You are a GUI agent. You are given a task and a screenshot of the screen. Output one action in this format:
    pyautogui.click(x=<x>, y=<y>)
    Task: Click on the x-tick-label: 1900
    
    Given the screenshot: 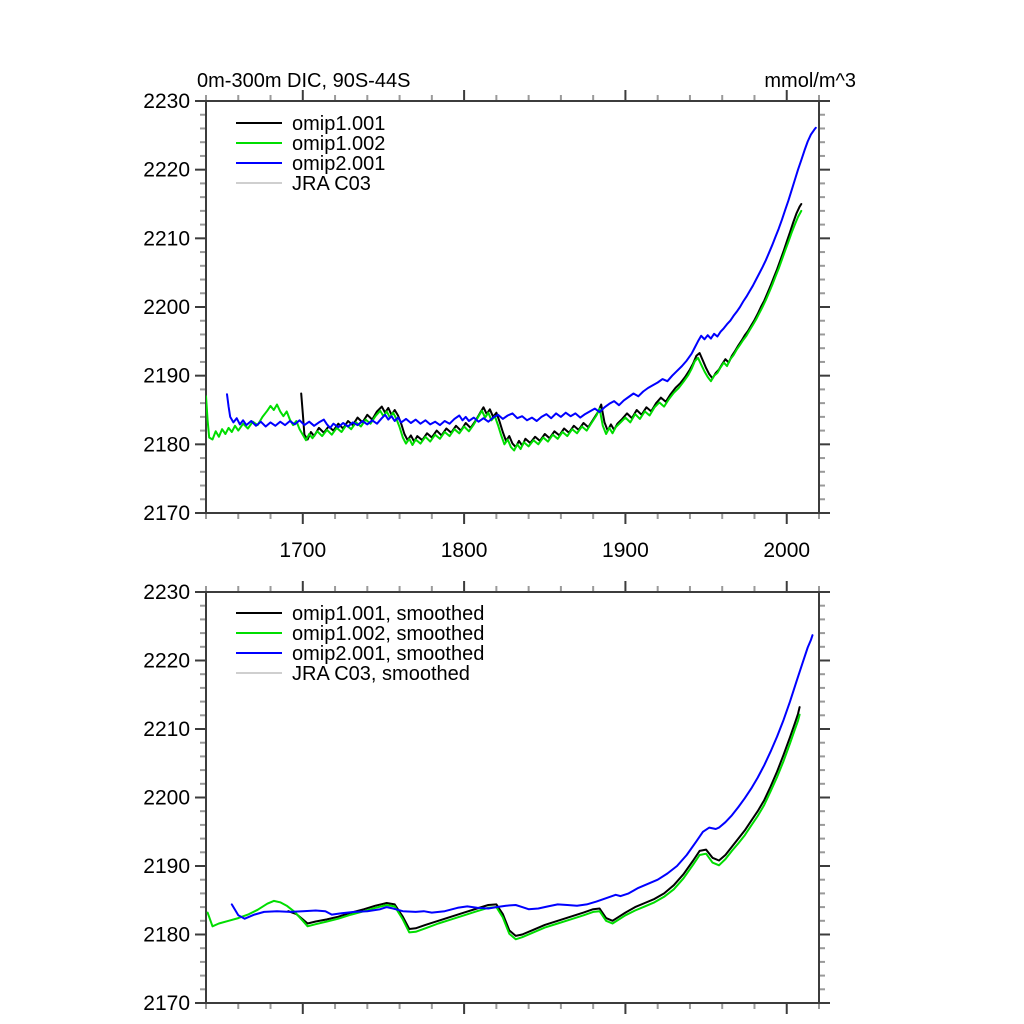 What is the action you would take?
    pyautogui.click(x=625, y=550)
    